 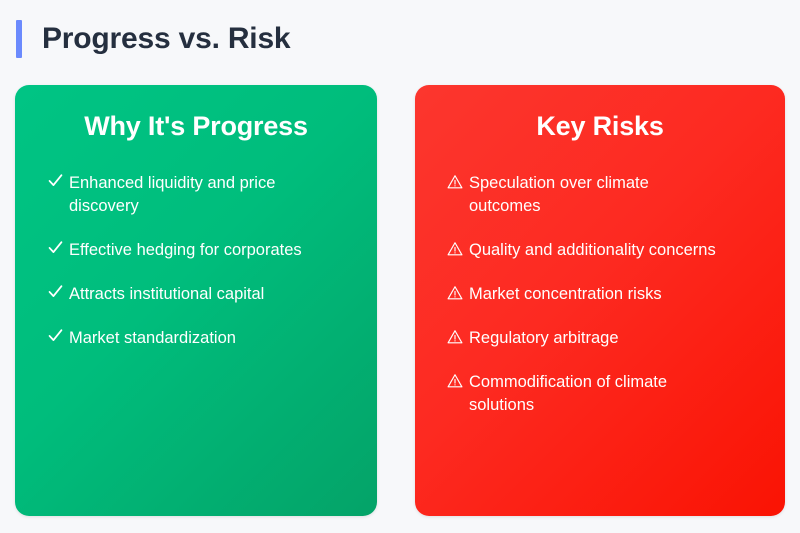 What do you see at coordinates (19, 39) in the screenshot?
I see `title-accent-bar` at bounding box center [19, 39].